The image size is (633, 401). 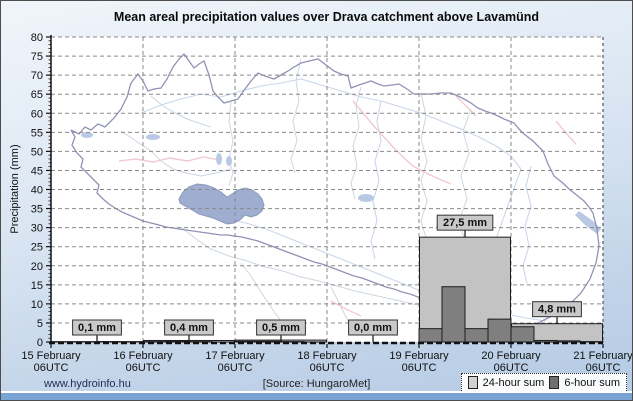 I want to click on y-tick-label: 15, so click(x=37, y=286).